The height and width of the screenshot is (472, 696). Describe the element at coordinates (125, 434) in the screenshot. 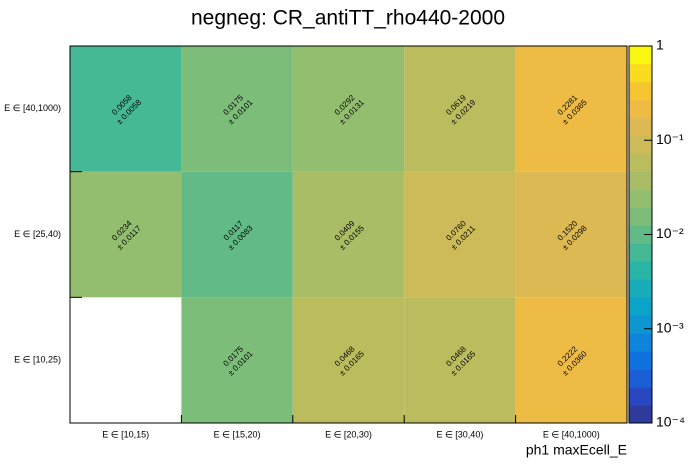

I see `x-tick-label: E ∈ [10,15)` at that location.